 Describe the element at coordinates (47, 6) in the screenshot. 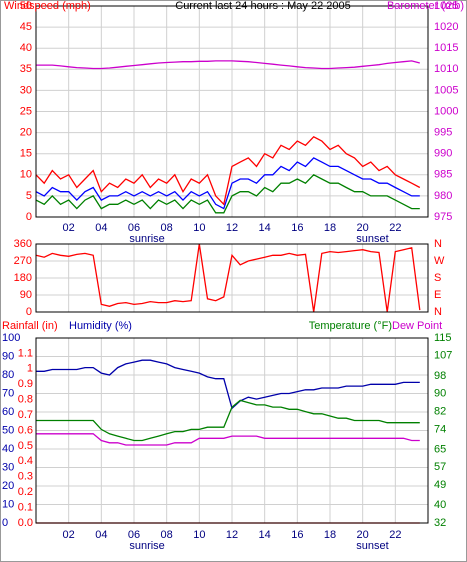

I see `y-axis-title: Windspeed (mph)` at that location.